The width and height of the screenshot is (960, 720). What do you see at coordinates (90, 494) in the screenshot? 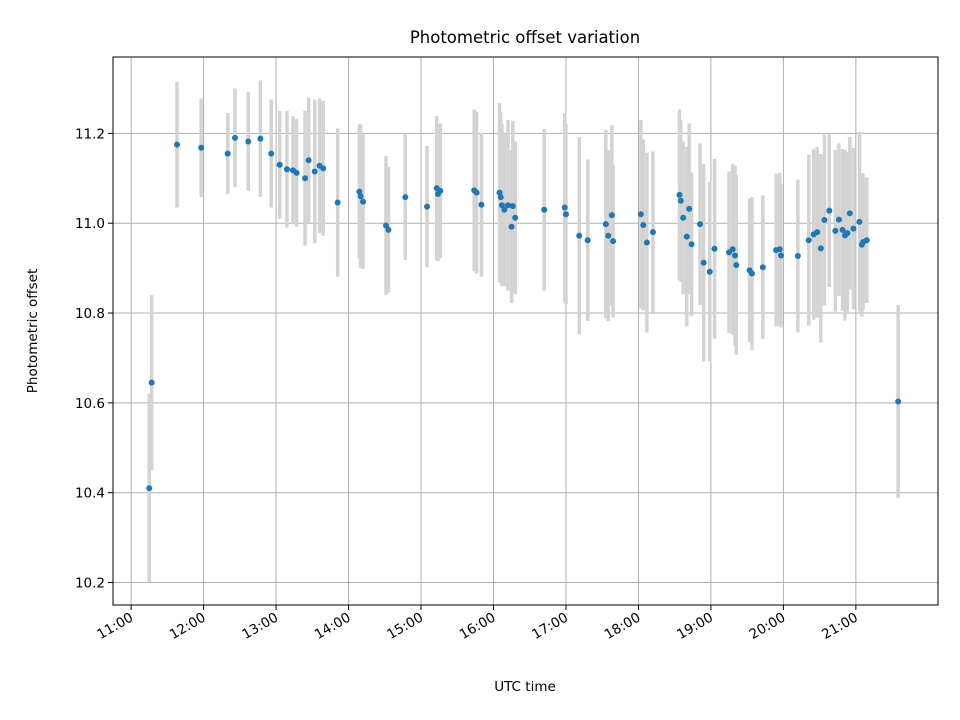
I see `y-tick-label: 10.4` at bounding box center [90, 494].